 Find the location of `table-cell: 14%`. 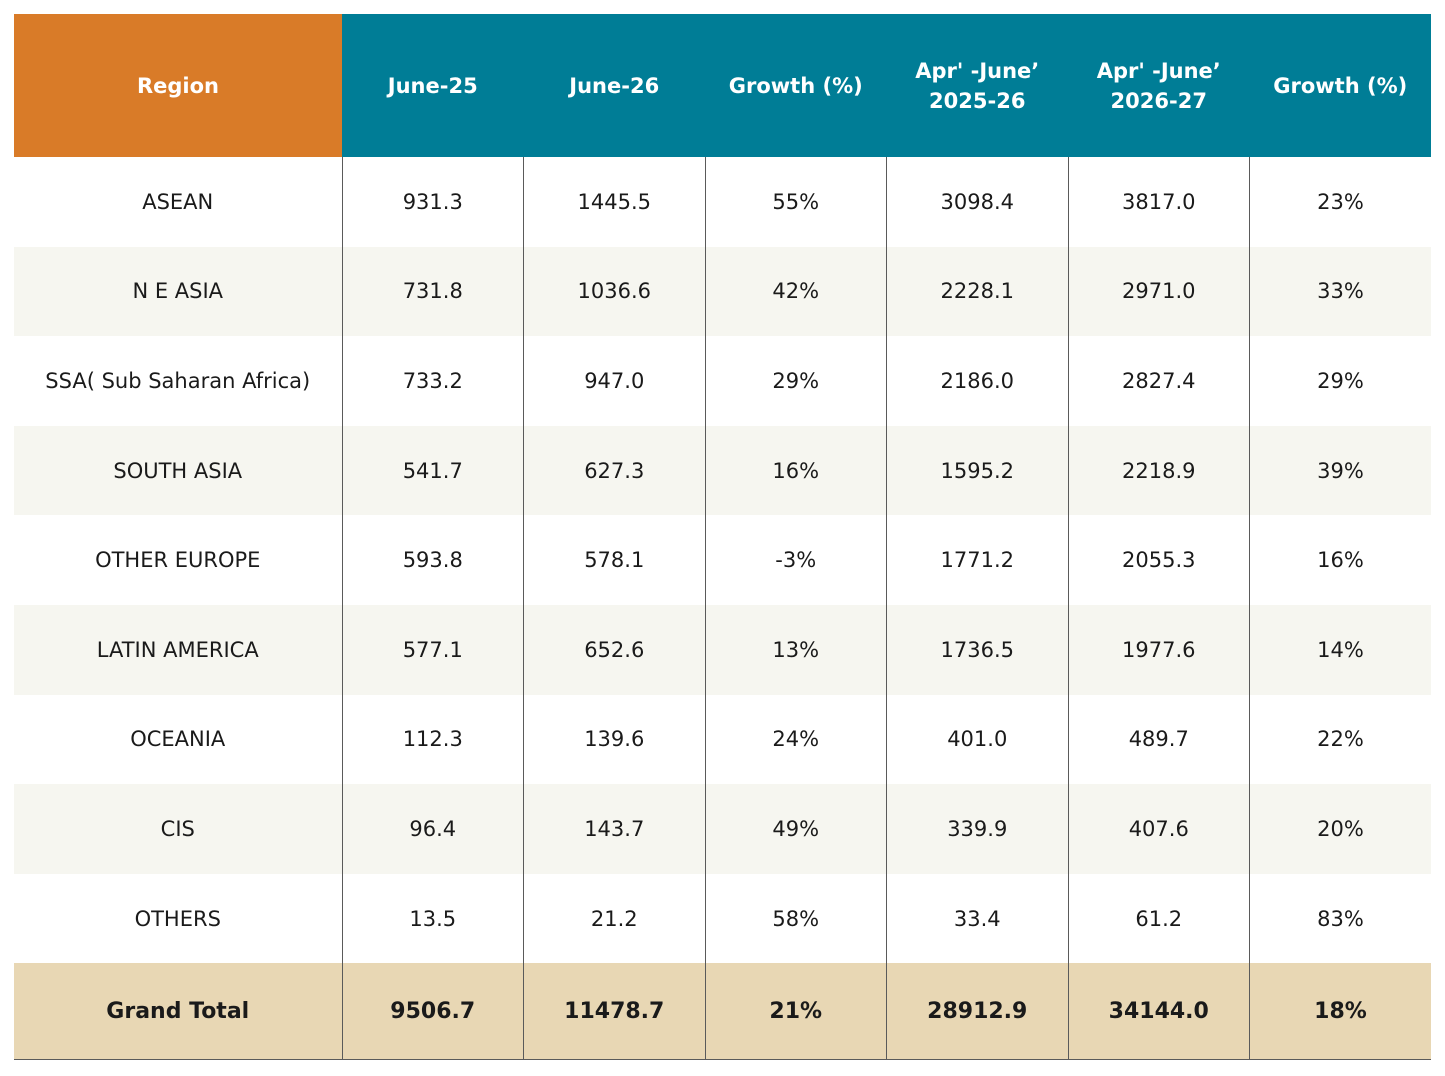

table-cell: 14% is located at coordinates (1340, 649).